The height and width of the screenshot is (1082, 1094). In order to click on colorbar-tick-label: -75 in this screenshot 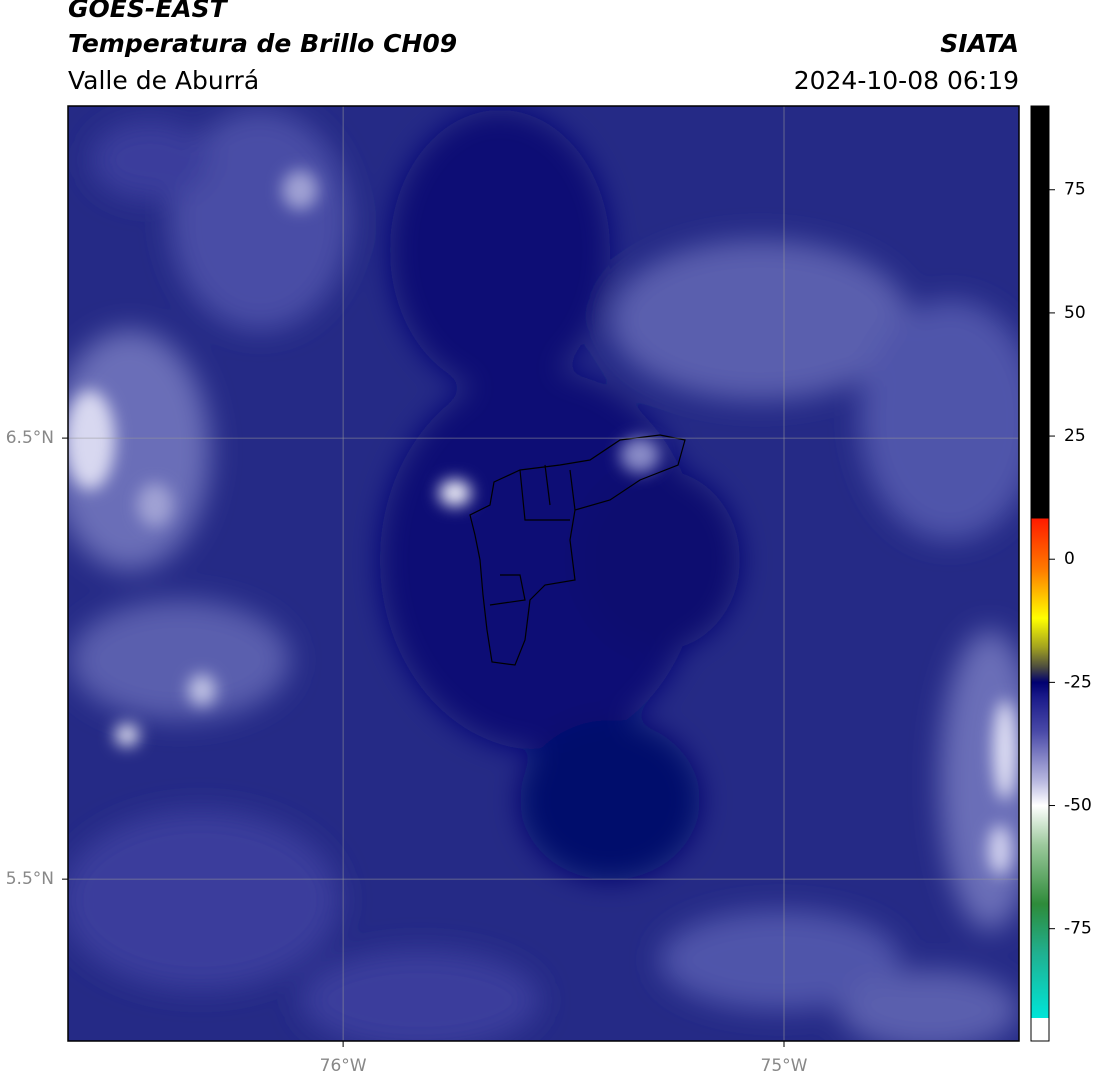, I will do `click(1078, 929)`.